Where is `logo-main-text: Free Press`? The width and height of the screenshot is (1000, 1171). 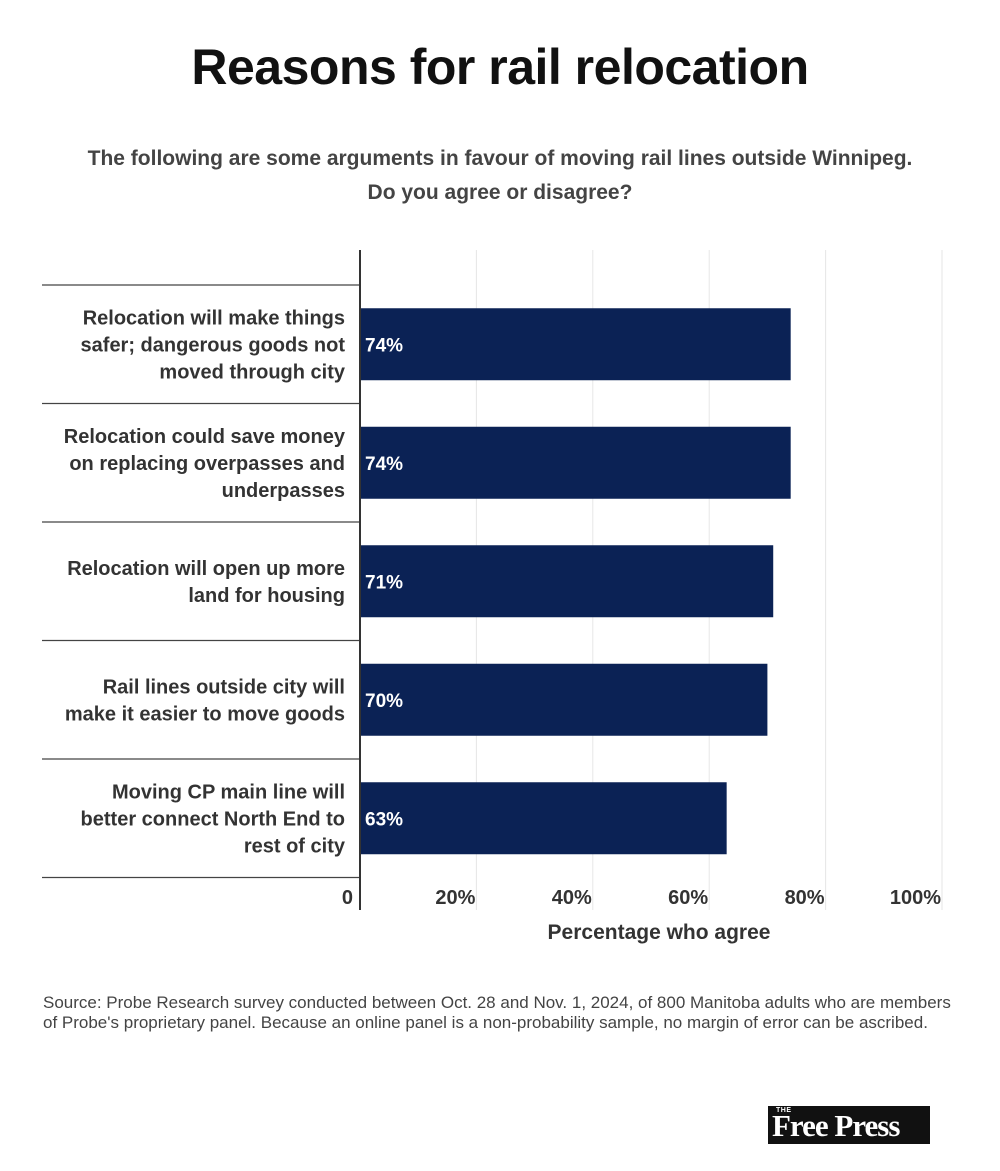
logo-main-text: Free Press is located at coordinates (836, 1125).